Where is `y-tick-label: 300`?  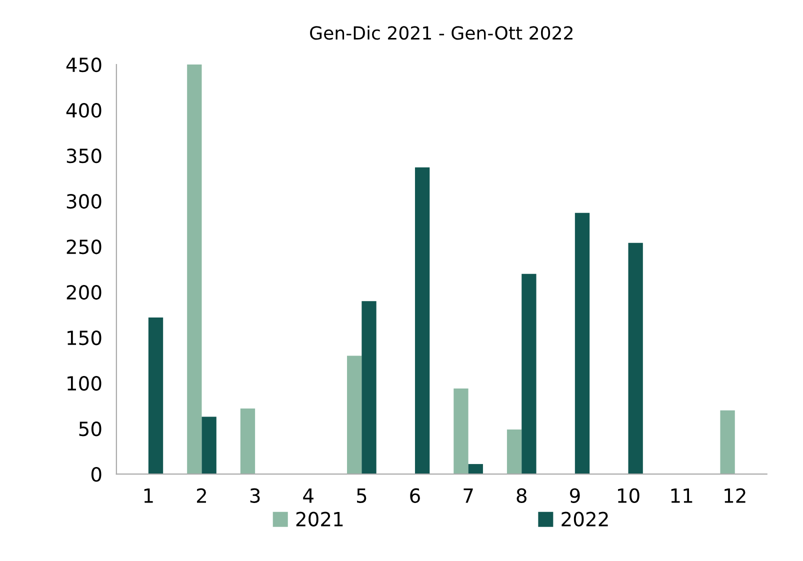
y-tick-label: 300 is located at coordinates (84, 201).